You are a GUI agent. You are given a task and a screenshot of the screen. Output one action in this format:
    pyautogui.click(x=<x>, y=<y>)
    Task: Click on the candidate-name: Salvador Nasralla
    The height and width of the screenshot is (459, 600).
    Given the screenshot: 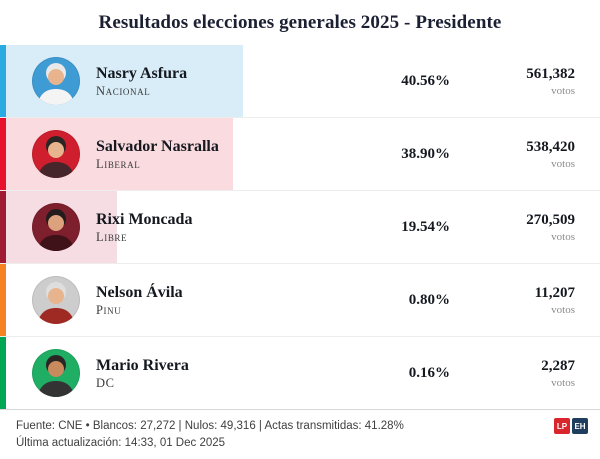 What is the action you would take?
    pyautogui.click(x=157, y=146)
    